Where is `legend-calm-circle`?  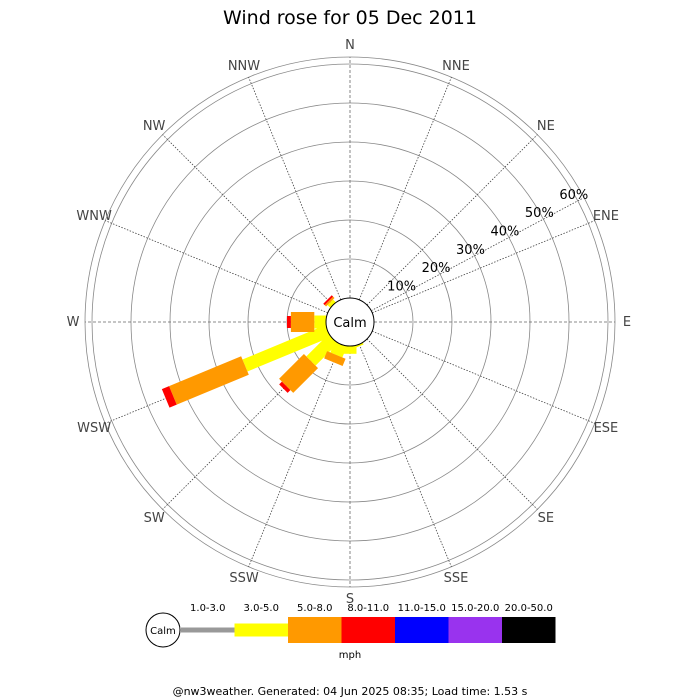 legend-calm-circle is located at coordinates (163, 630).